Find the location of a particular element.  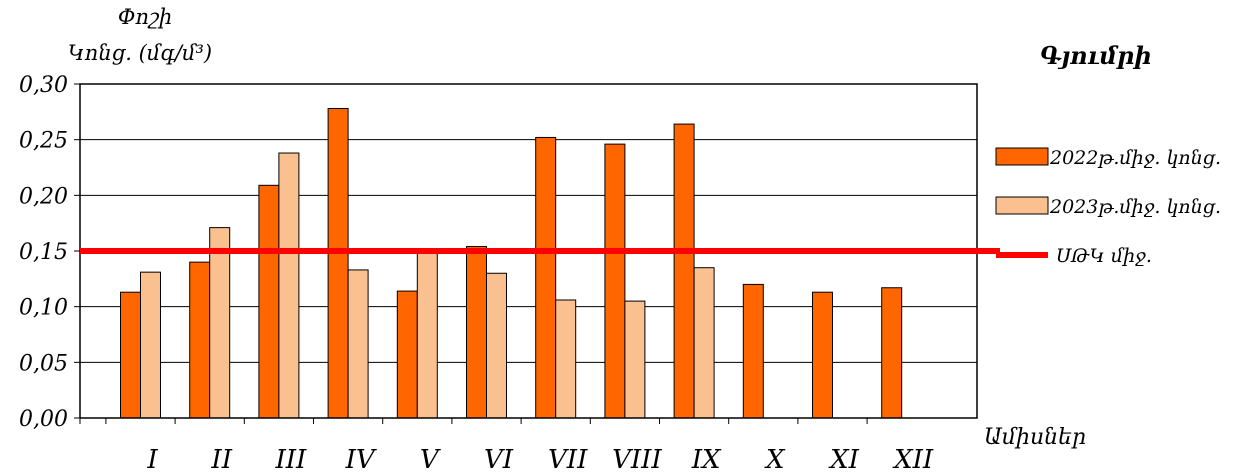

legend-label: ՍԹԿ միջ. is located at coordinates (1104, 256).